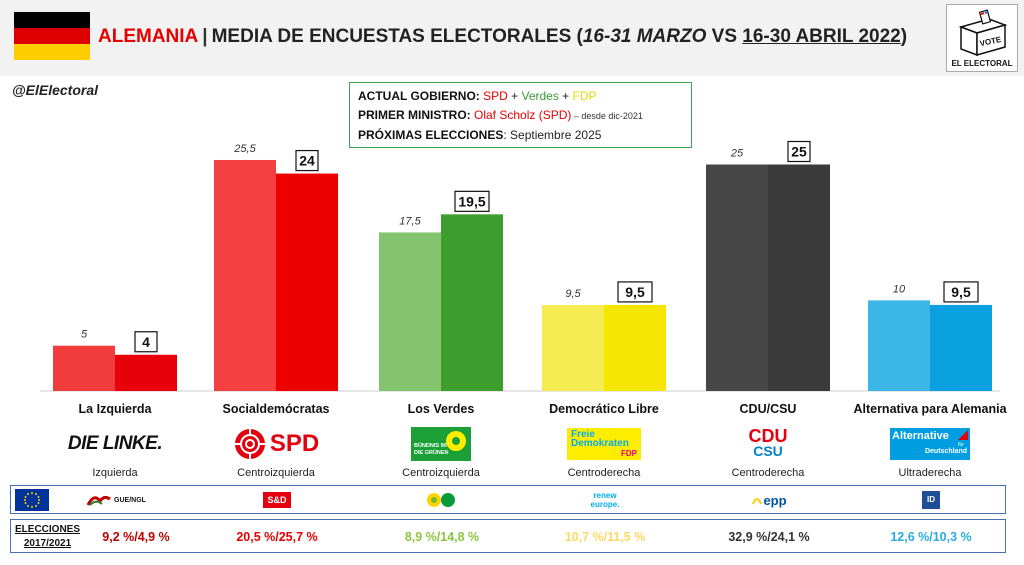 The height and width of the screenshot is (565, 1024). I want to click on cdu-csu-logo: CDU CSU, so click(768, 444).